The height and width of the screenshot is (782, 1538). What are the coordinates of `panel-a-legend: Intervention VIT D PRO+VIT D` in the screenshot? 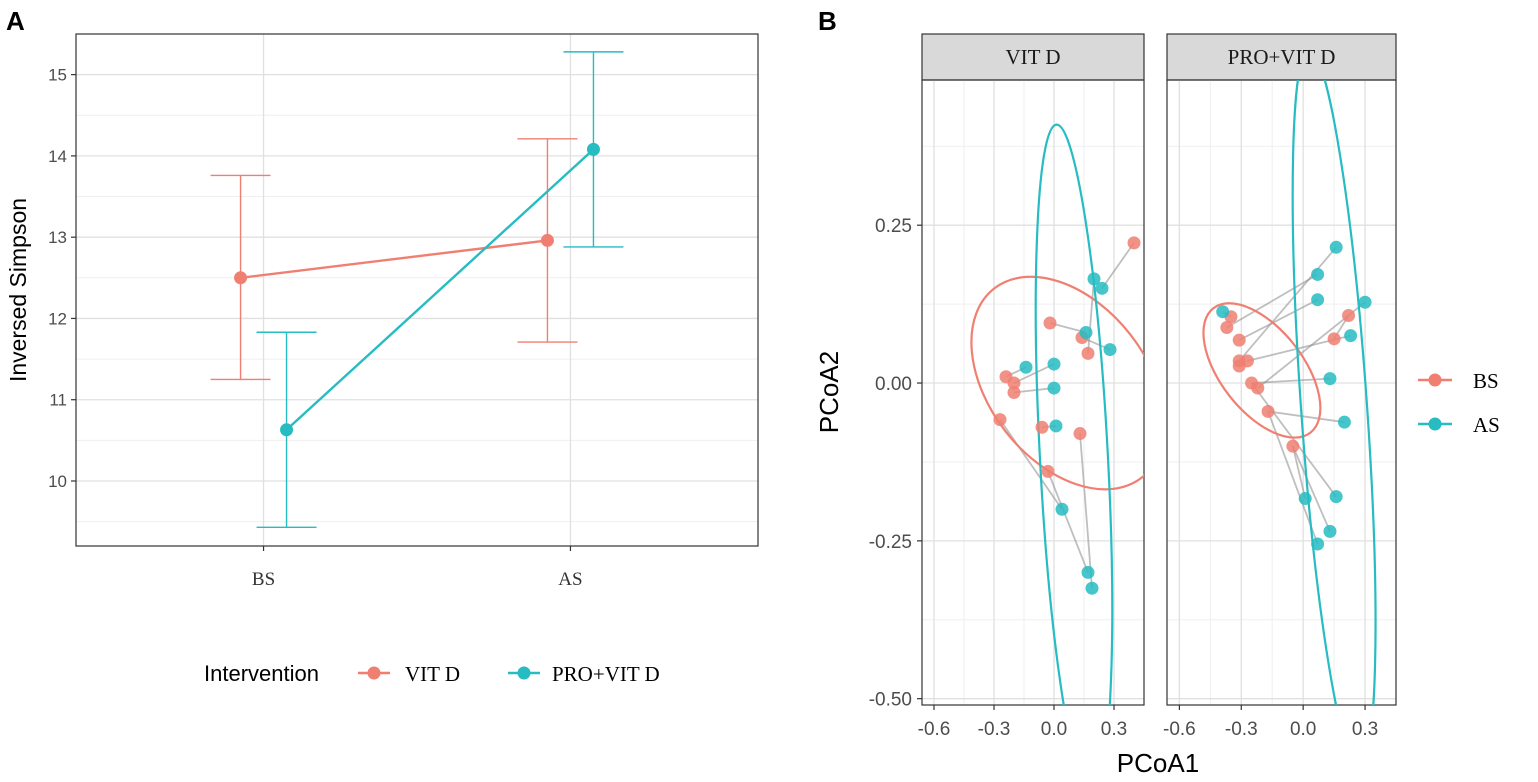 It's located at (432, 673).